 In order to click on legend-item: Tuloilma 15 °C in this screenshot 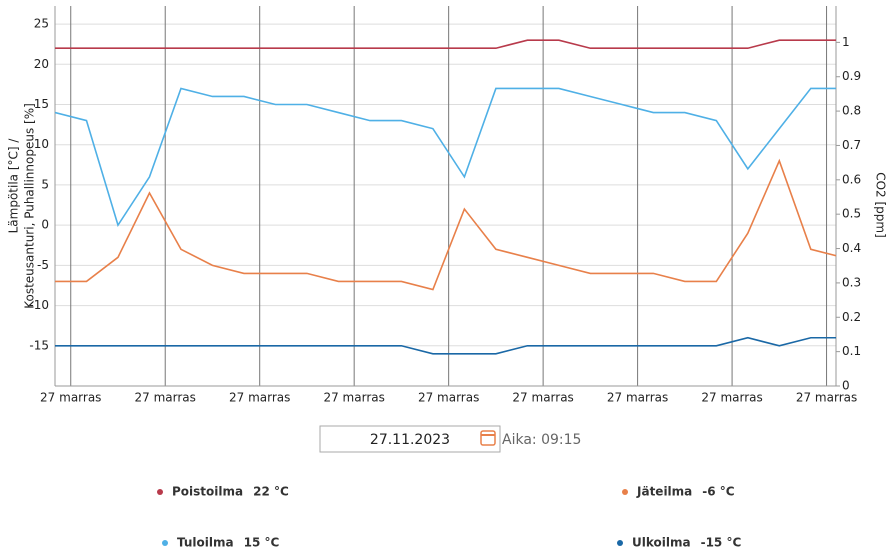, I will do `click(220, 543)`.